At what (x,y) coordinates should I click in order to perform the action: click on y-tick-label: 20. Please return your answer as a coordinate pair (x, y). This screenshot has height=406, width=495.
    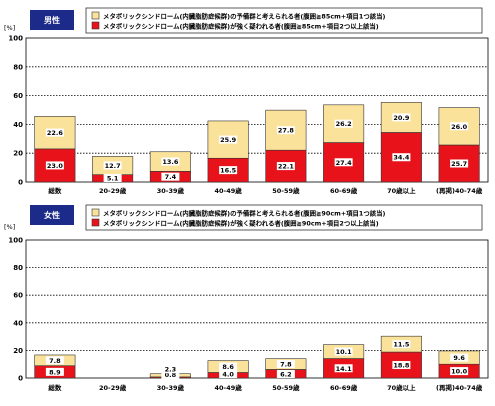
    Looking at the image, I should click on (18, 351).